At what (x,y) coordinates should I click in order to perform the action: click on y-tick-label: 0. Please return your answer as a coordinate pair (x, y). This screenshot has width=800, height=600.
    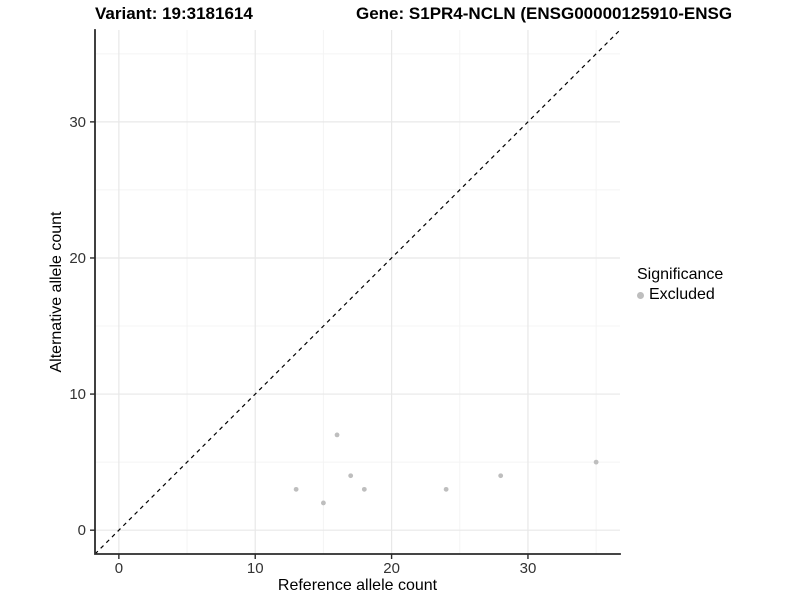
    Looking at the image, I should click on (82, 530).